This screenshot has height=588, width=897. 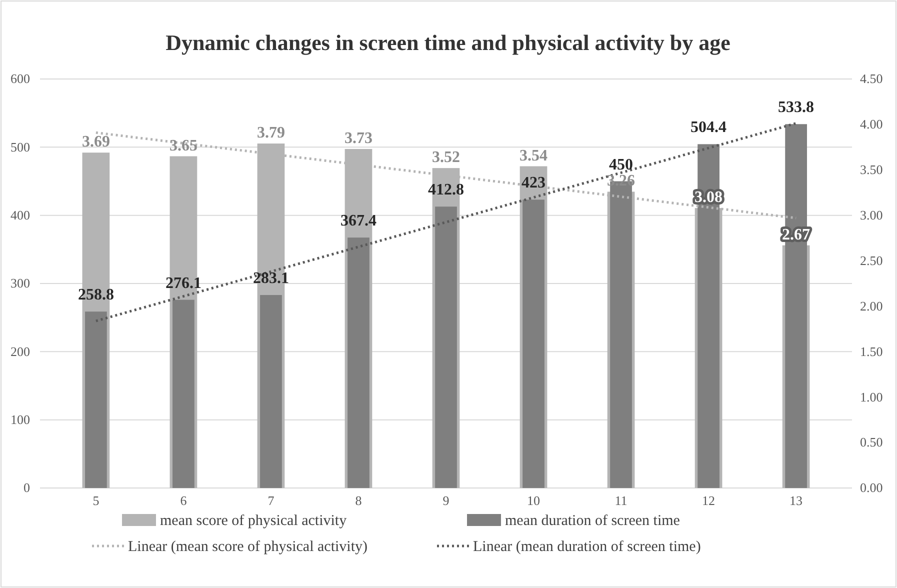 What do you see at coordinates (20, 146) in the screenshot?
I see `y-tick-label: 500` at bounding box center [20, 146].